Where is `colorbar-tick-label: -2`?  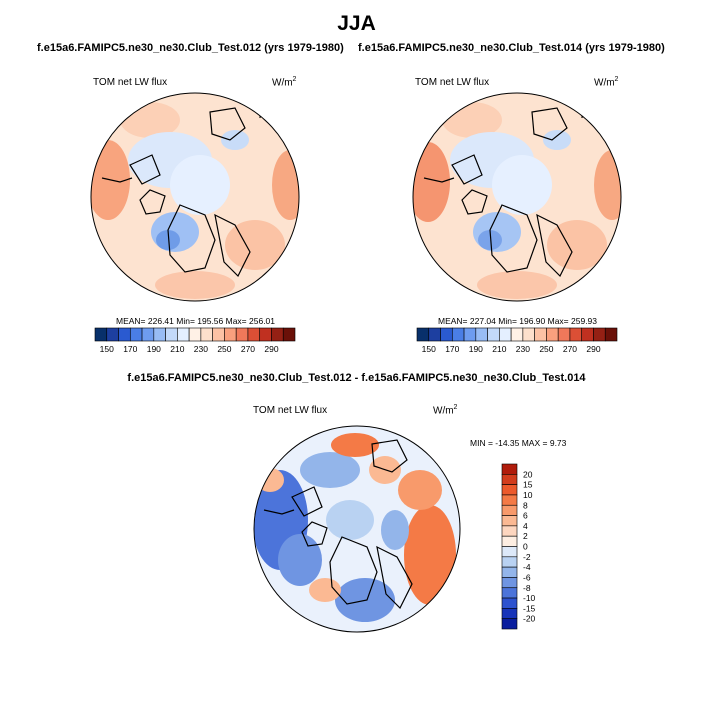
colorbar-tick-label: -2 is located at coordinates (527, 557).